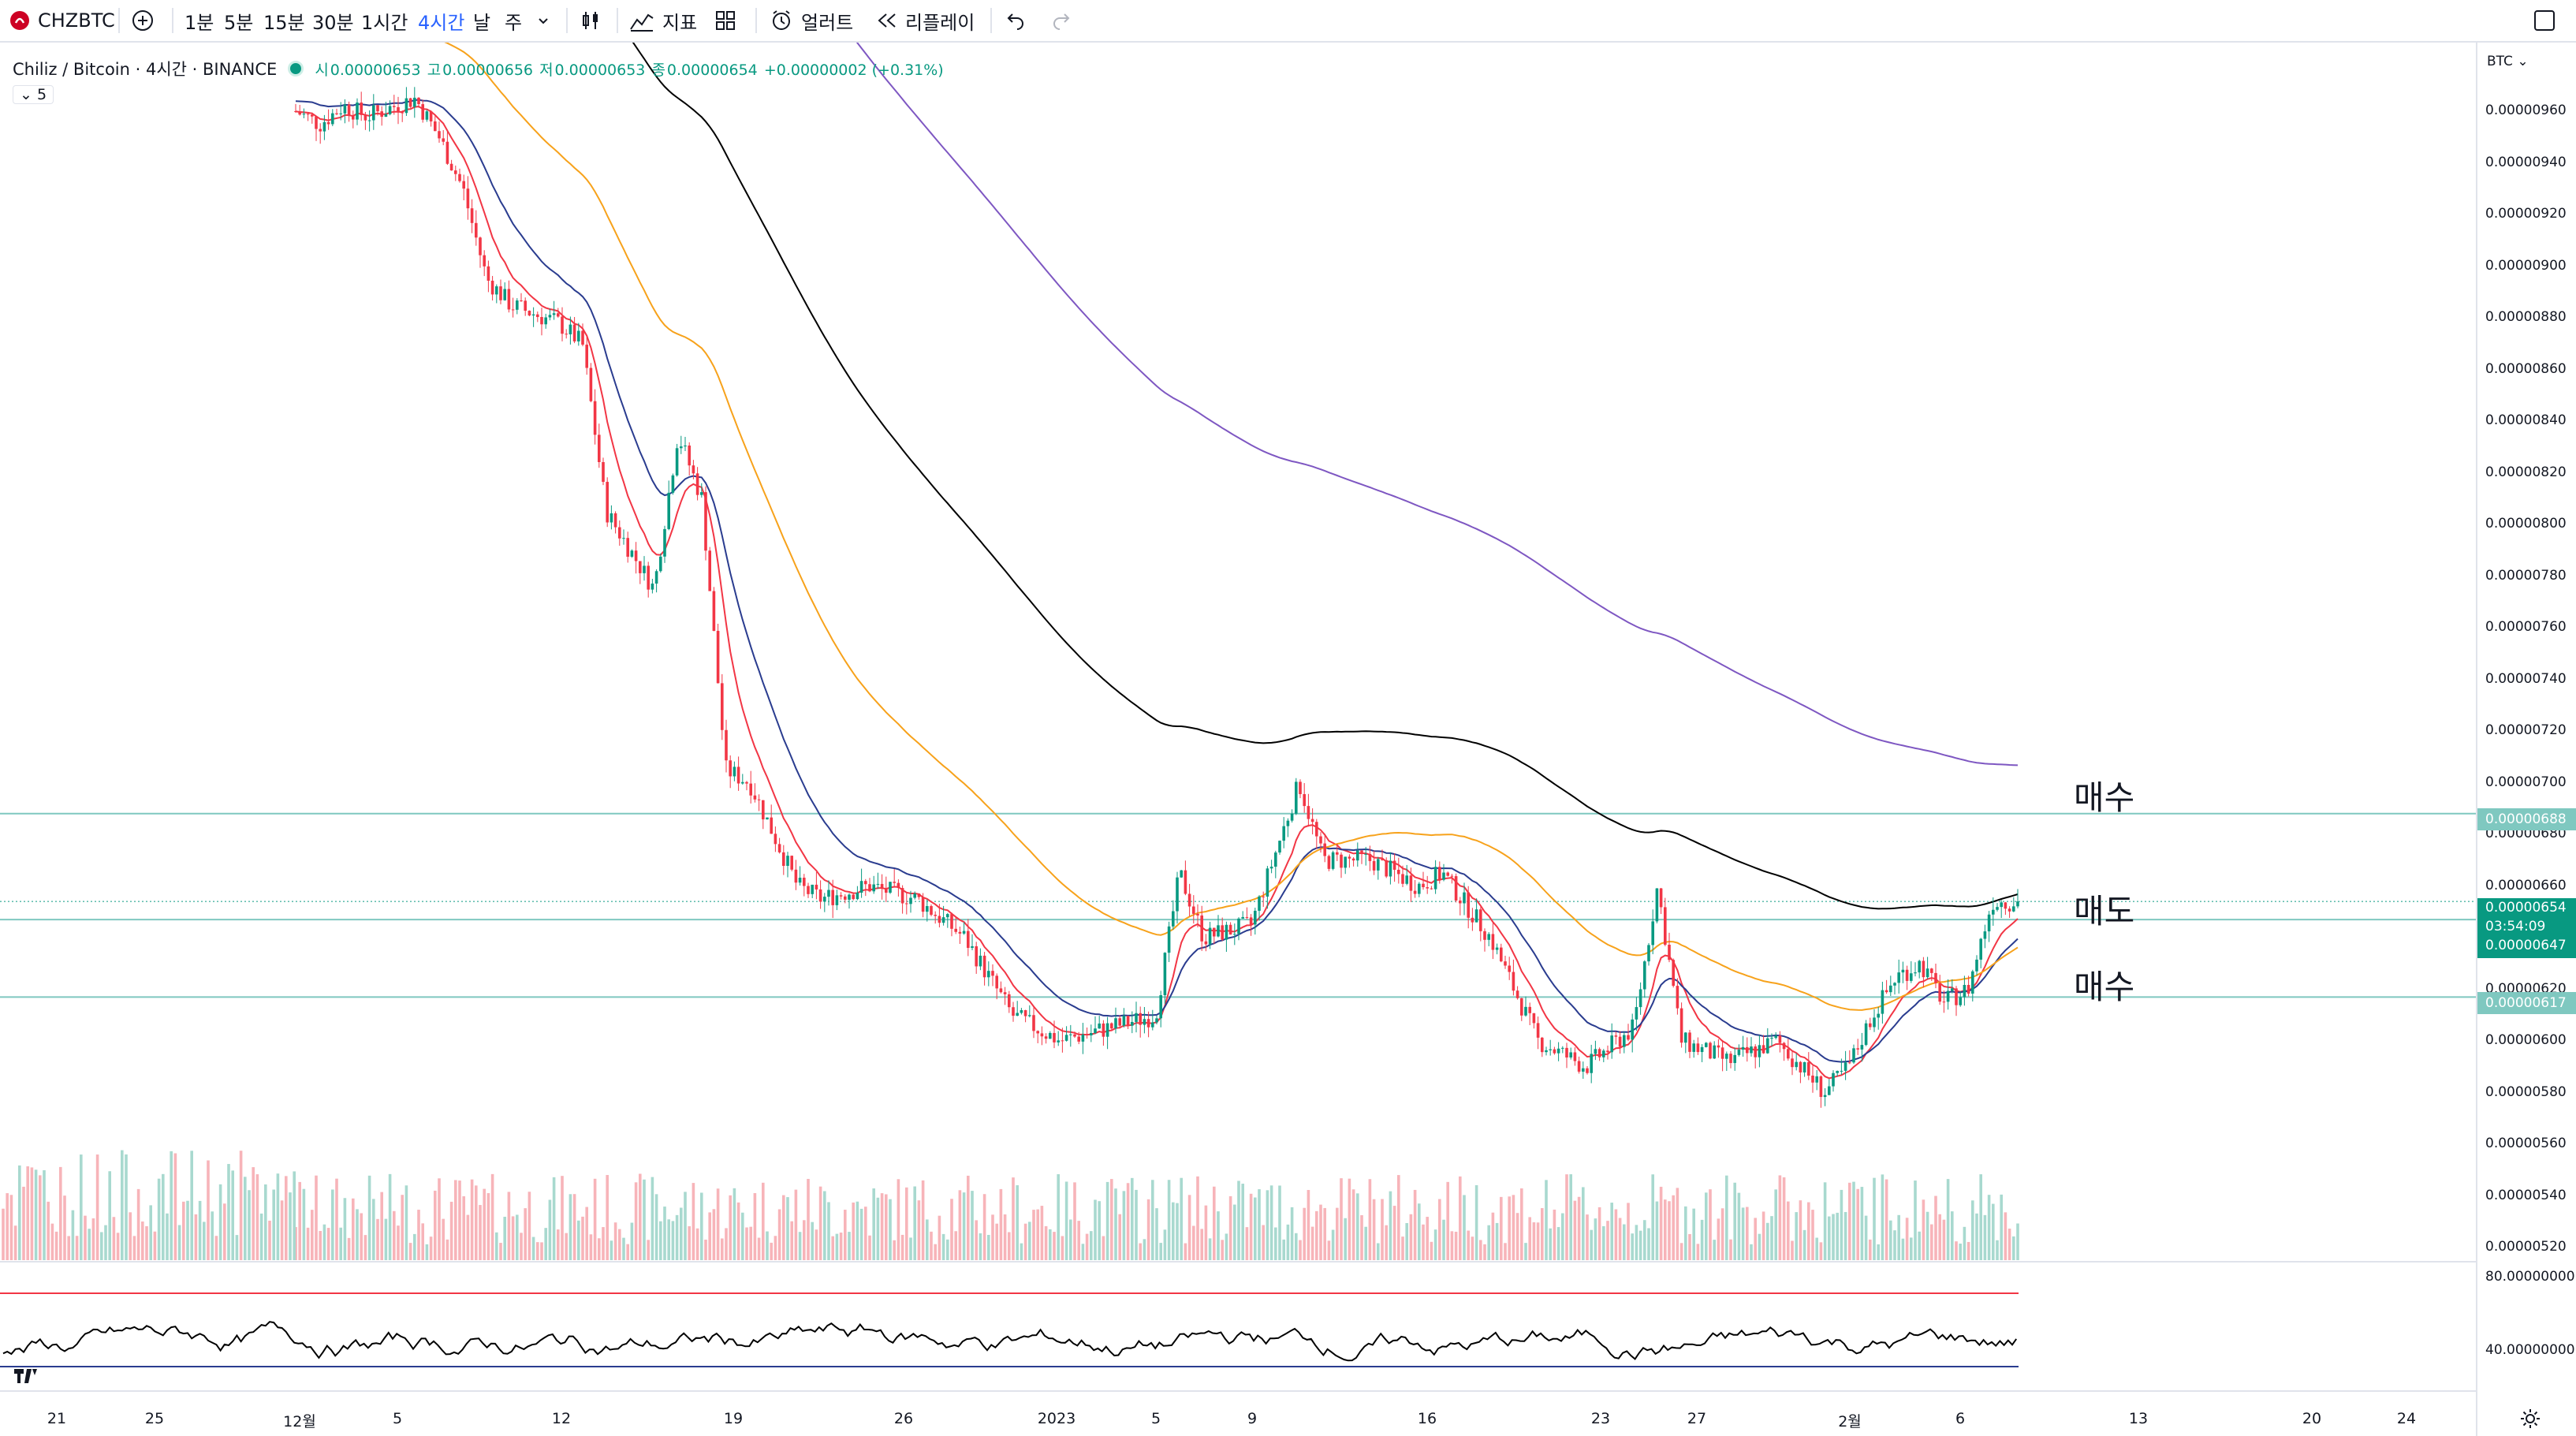 Image resolution: width=2576 pixels, height=1436 pixels. I want to click on interval-day: 날, so click(482, 22).